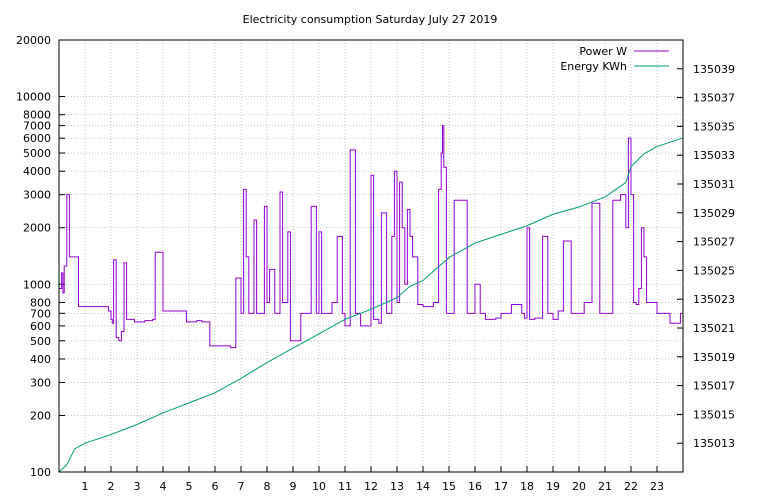 Image resolution: width=768 pixels, height=500 pixels. I want to click on y2-tick-label: 135013, so click(714, 443).